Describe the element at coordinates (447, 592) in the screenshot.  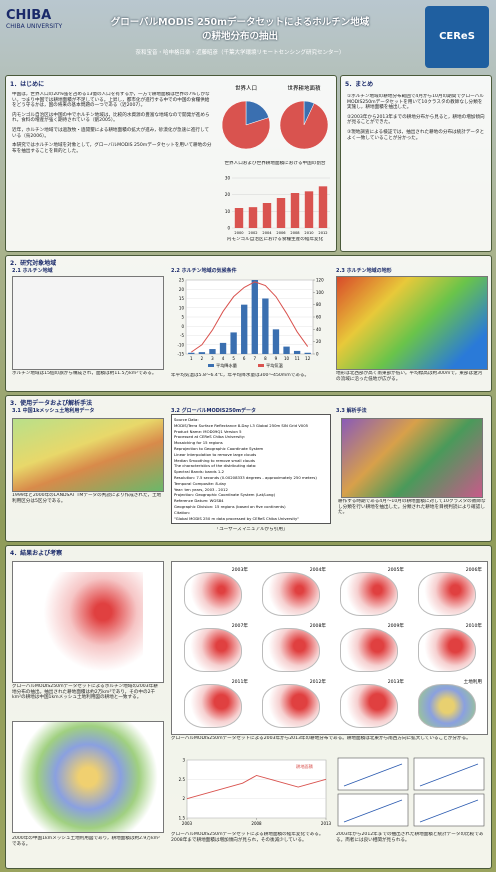
I see `year-map: 2006年` at that location.